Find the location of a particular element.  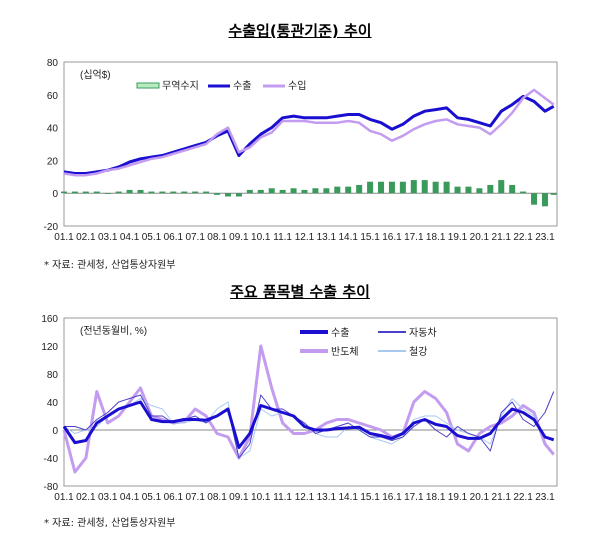

chart1-y-tick-label: 60 is located at coordinates (53, 96).